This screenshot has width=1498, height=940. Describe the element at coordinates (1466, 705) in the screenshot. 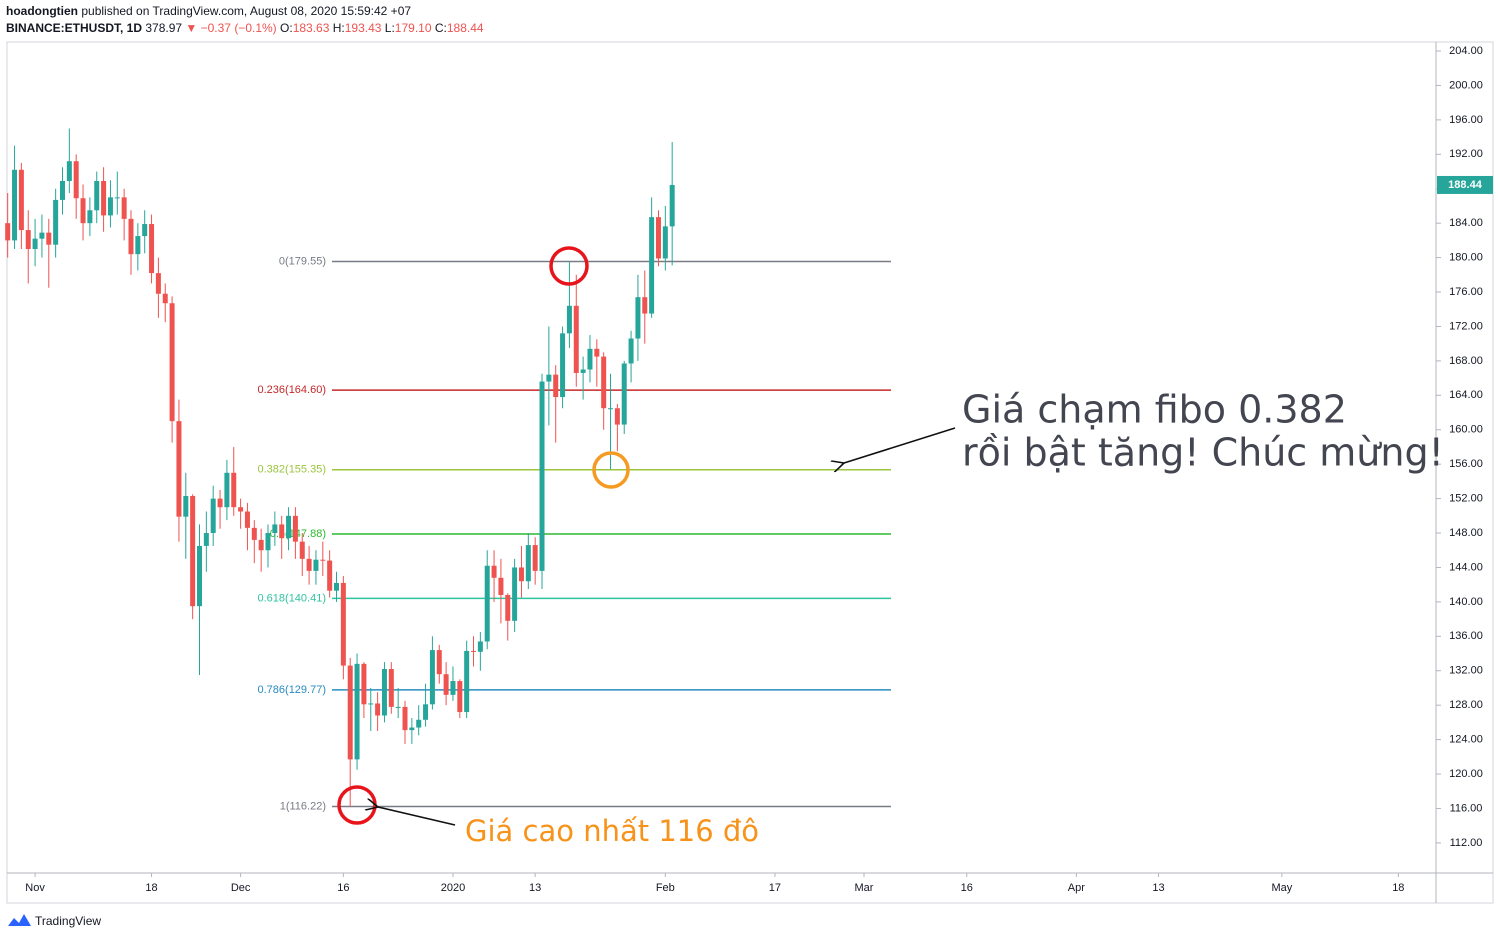

I see `y-tick-label: 128.00` at that location.